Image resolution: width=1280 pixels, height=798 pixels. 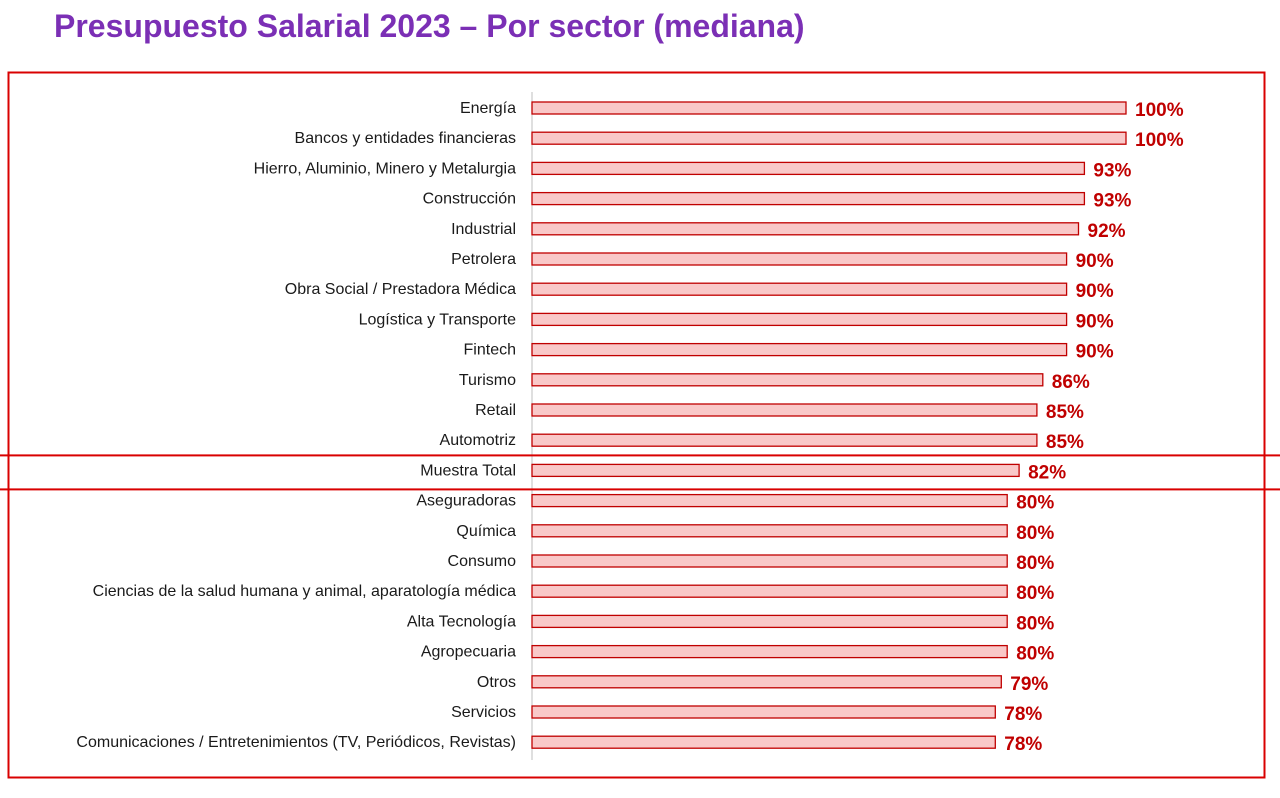 I want to click on category-label: Industrial, so click(x=483, y=229).